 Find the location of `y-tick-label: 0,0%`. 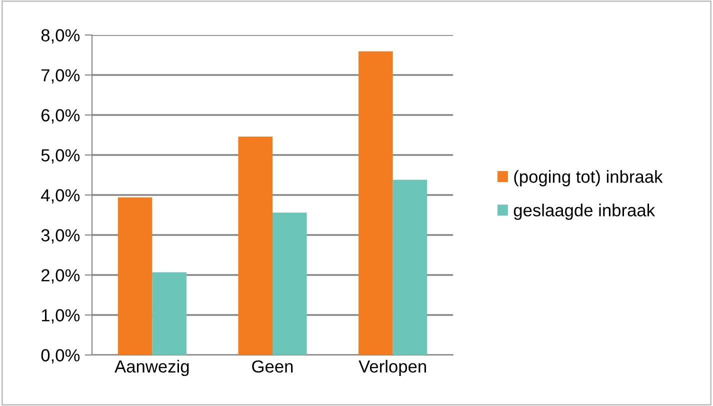

y-tick-label: 0,0% is located at coordinates (60, 356).